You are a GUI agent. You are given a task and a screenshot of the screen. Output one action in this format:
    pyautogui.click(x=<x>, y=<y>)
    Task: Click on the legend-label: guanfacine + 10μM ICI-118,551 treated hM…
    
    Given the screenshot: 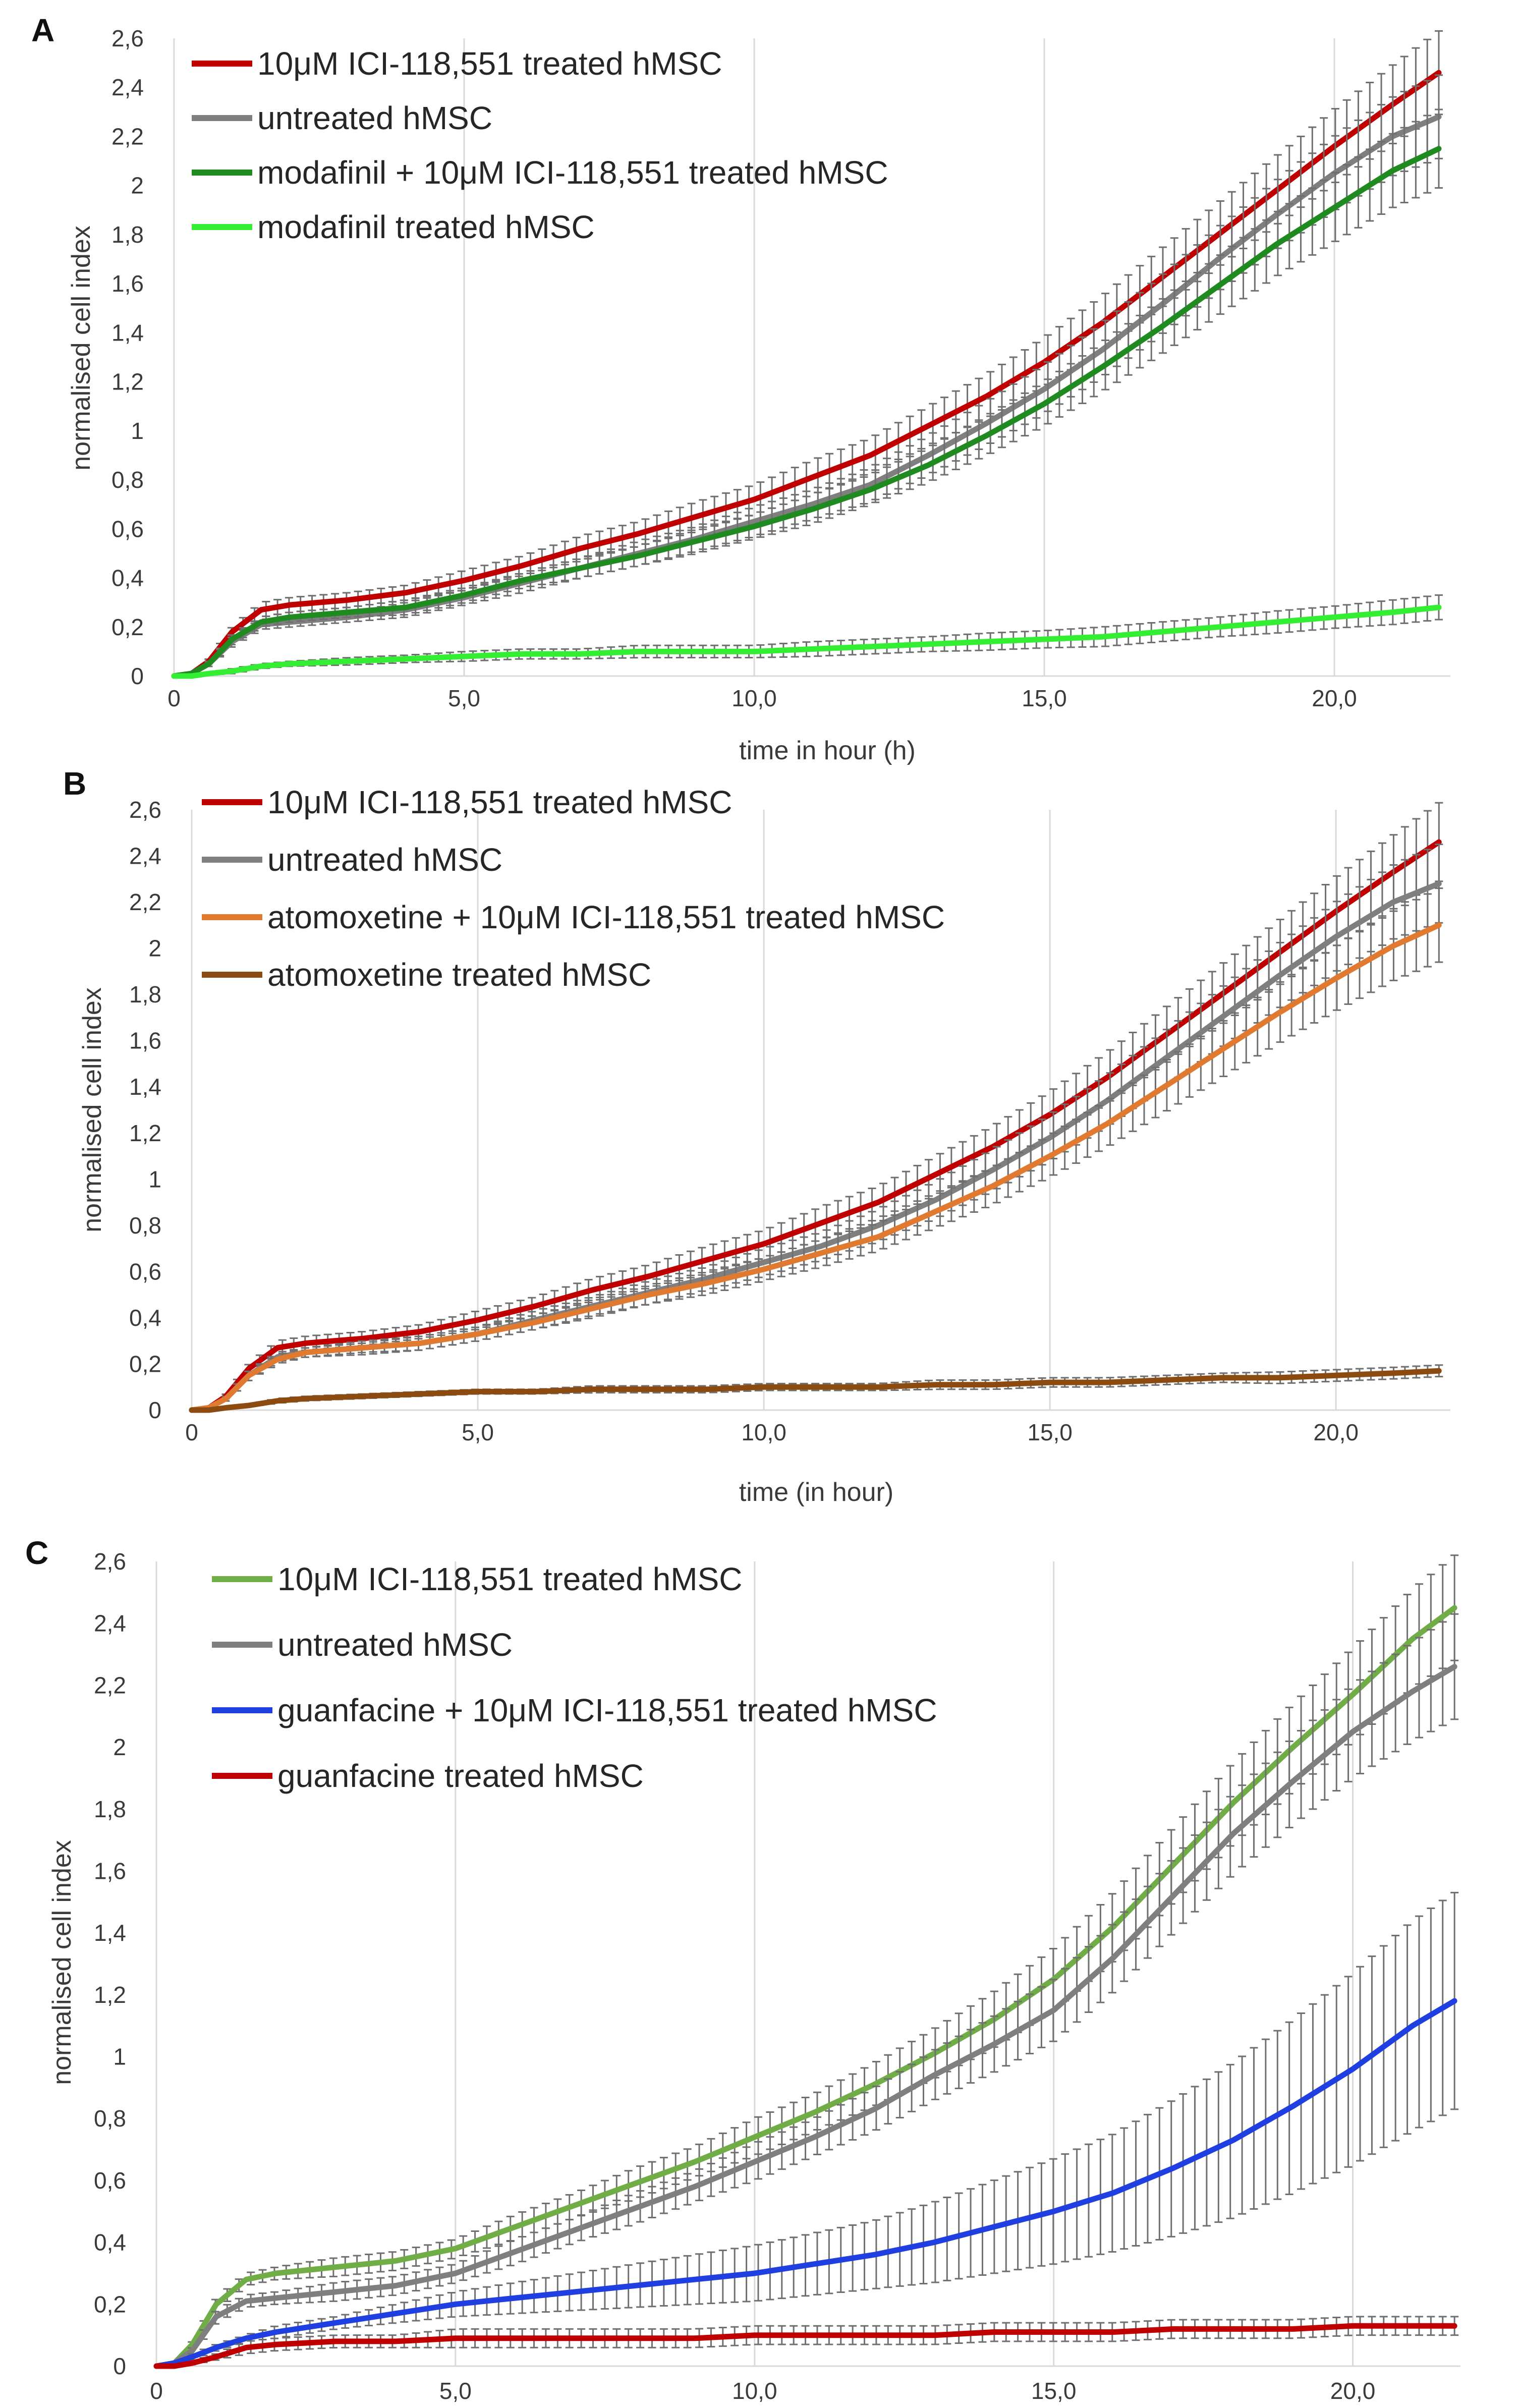 What is the action you would take?
    pyautogui.click(x=607, y=1710)
    